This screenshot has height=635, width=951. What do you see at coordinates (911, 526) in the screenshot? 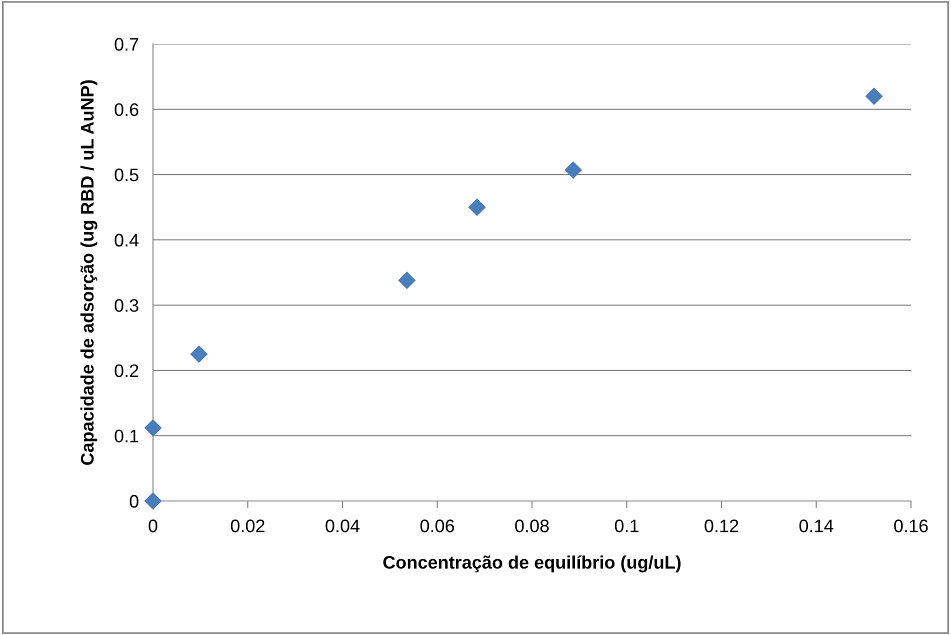
I see `x-tick-label: 0.16` at bounding box center [911, 526].